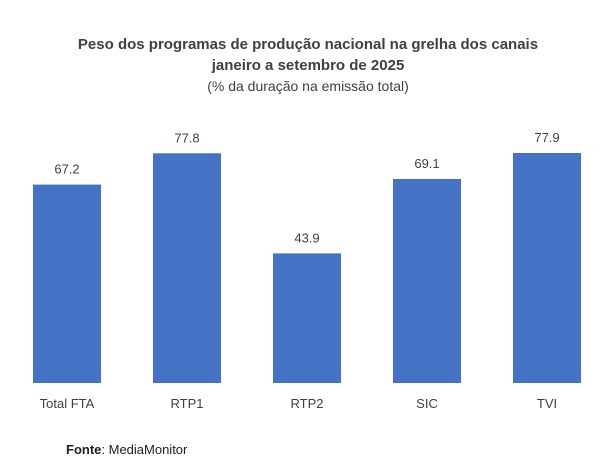  What do you see at coordinates (546, 137) in the screenshot?
I see `data-label-tvi: 77.9` at bounding box center [546, 137].